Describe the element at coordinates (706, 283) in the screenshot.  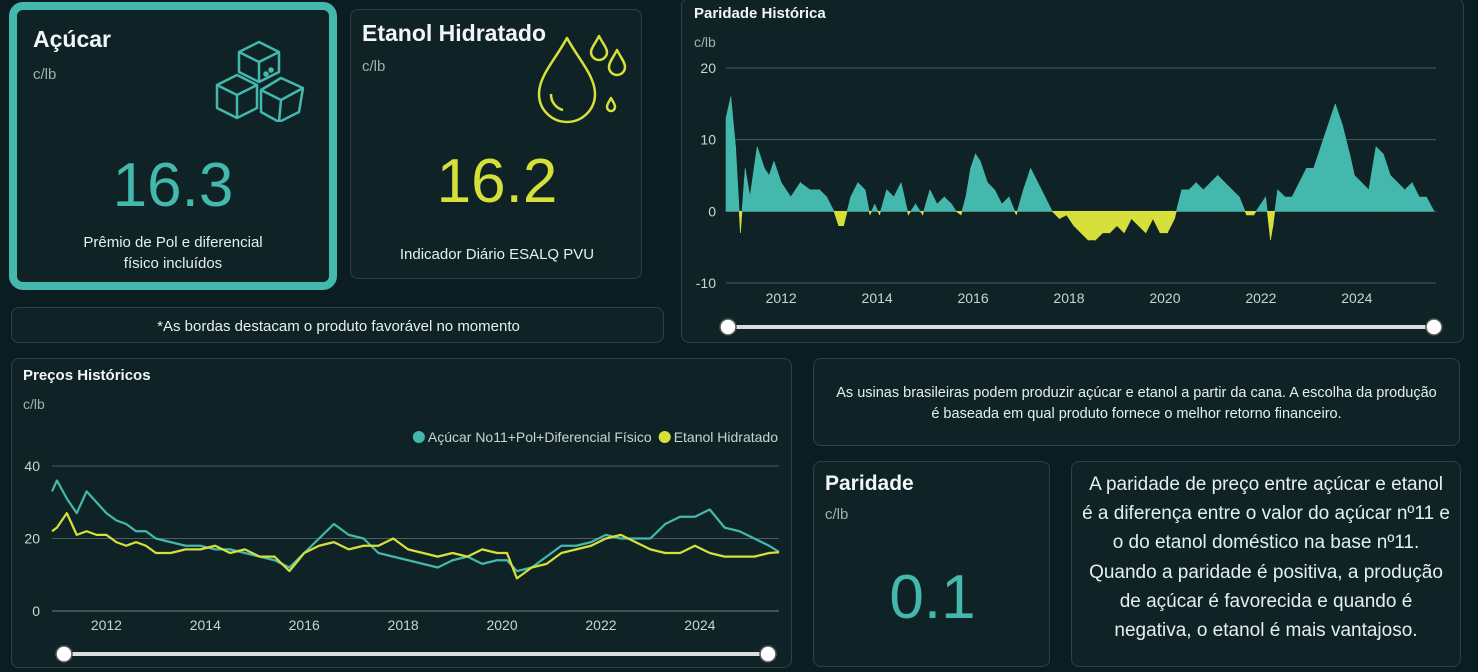
I see `y-tick-label: -10` at that location.